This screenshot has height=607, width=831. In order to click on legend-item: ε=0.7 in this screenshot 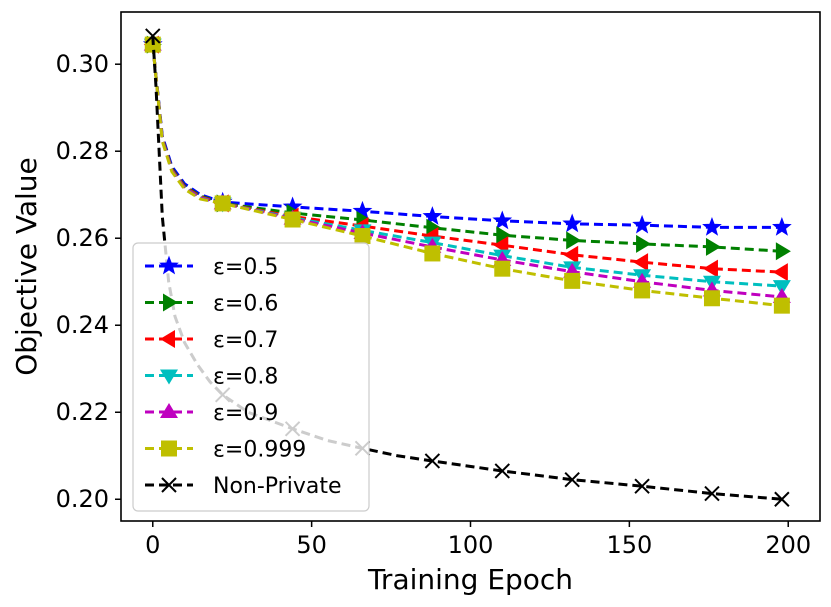, I will do `click(211, 340)`.